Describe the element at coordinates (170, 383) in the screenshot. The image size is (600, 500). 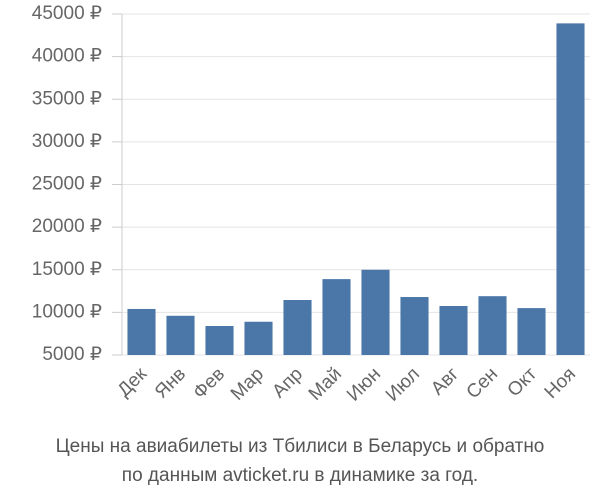
I see `x-tick-label: Янв` at that location.